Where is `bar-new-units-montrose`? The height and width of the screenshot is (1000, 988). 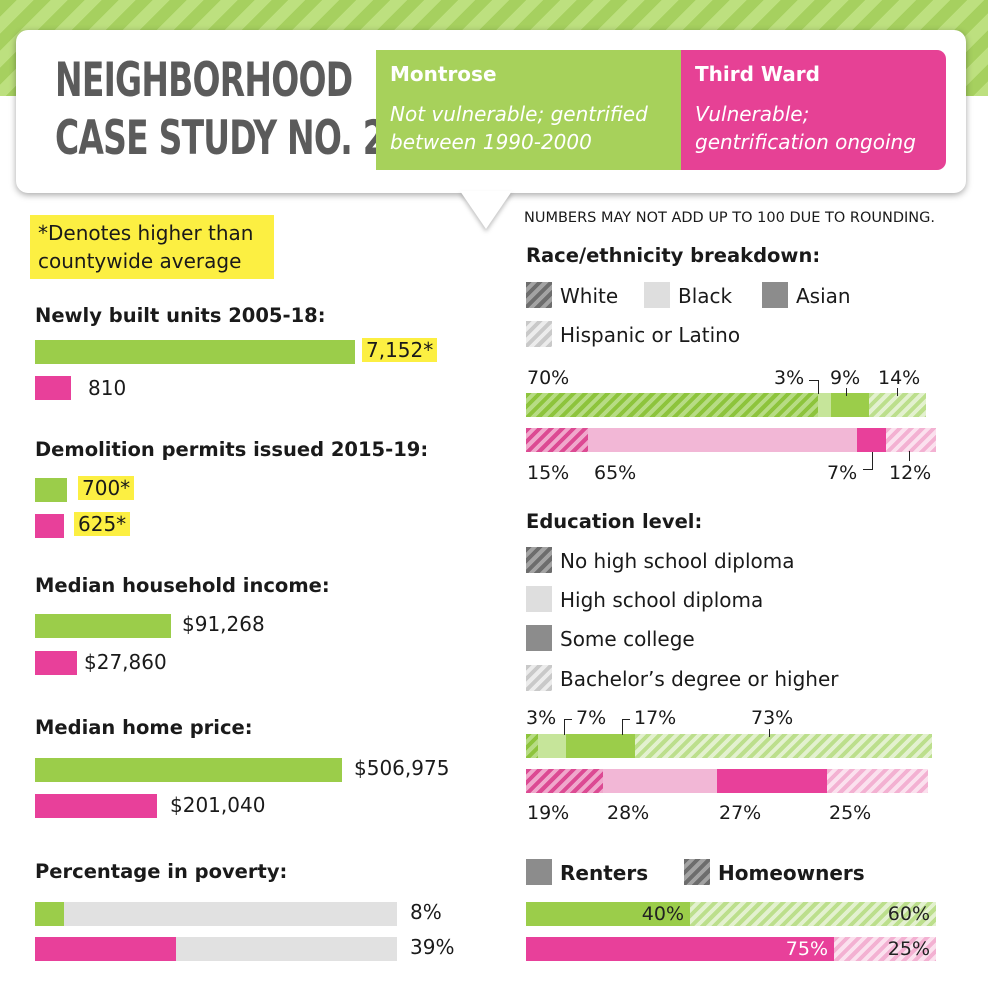 bar-new-units-montrose is located at coordinates (195, 352).